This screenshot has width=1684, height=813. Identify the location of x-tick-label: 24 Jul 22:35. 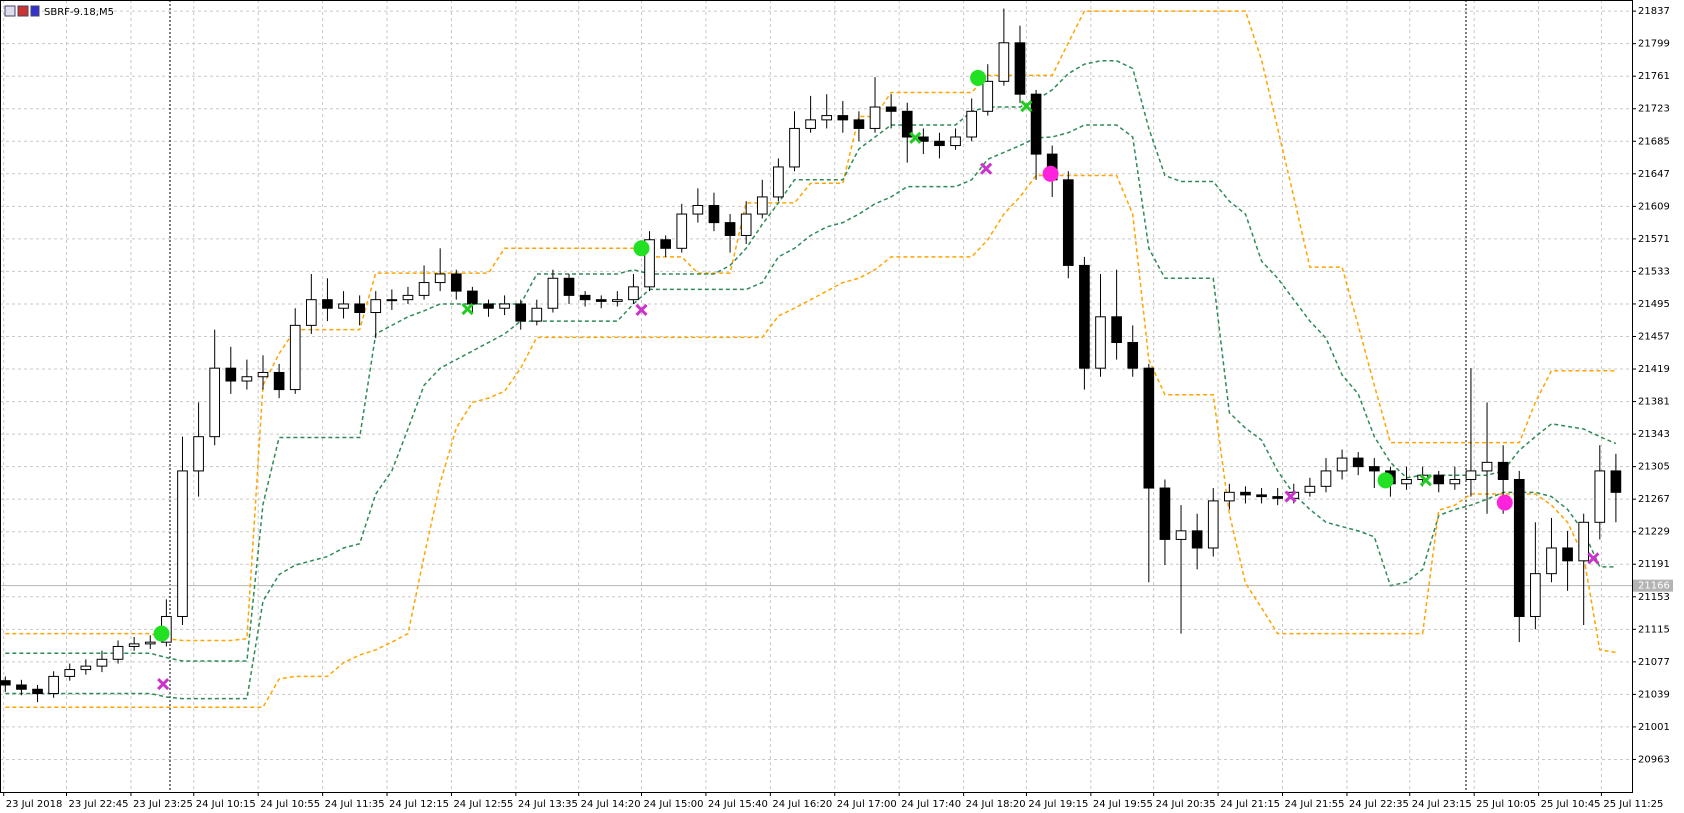
(1379, 804).